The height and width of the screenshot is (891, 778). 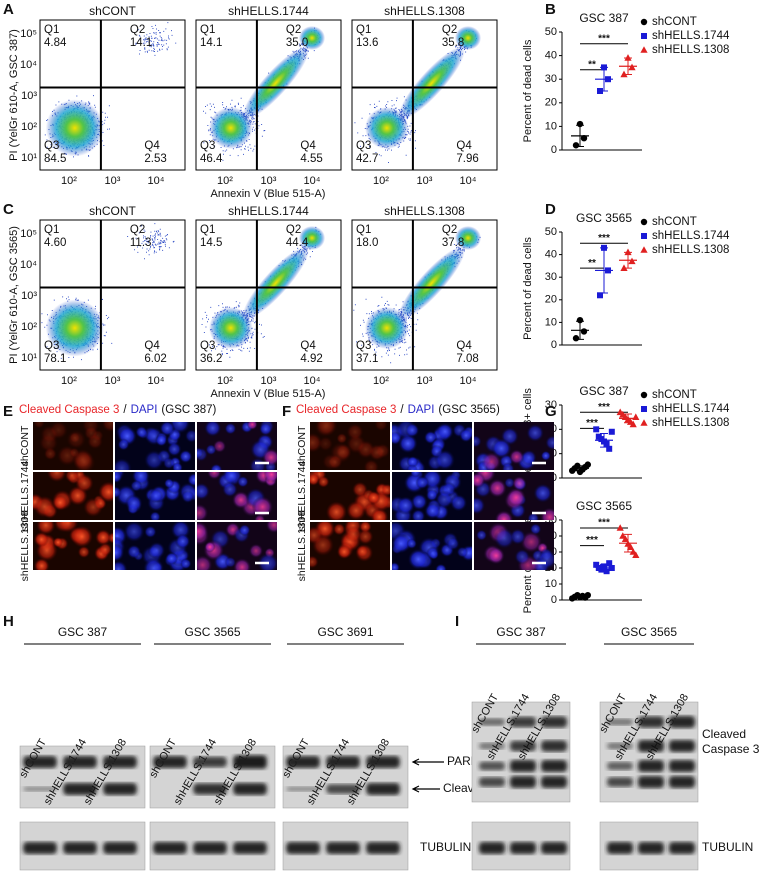 I want to click on group-label: GSC 3691, so click(x=345, y=632).